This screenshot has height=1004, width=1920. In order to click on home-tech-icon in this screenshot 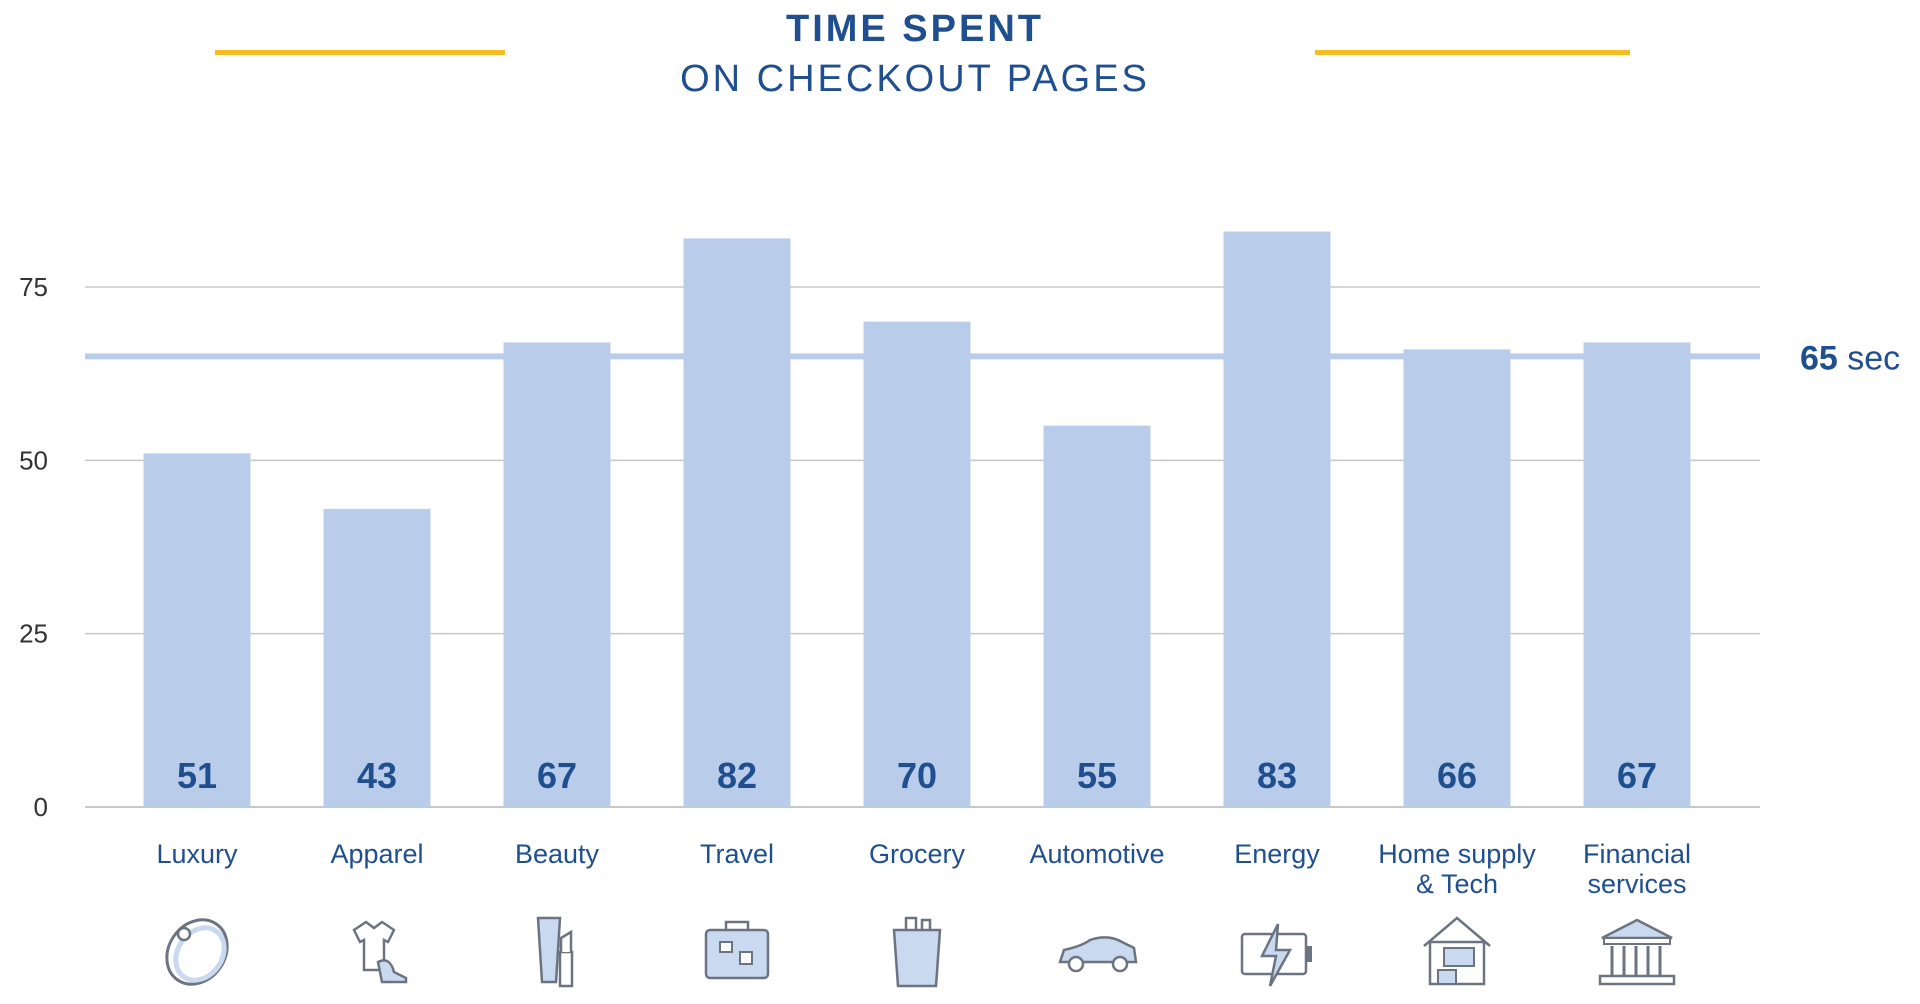, I will do `click(1457, 952)`.